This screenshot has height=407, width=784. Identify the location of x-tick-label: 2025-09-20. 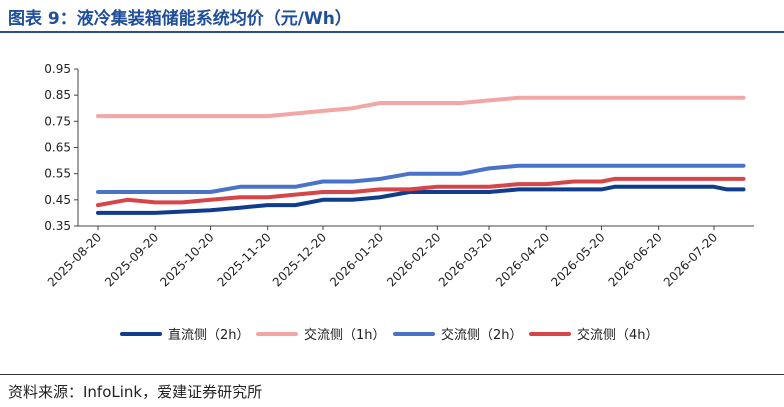
(131, 259).